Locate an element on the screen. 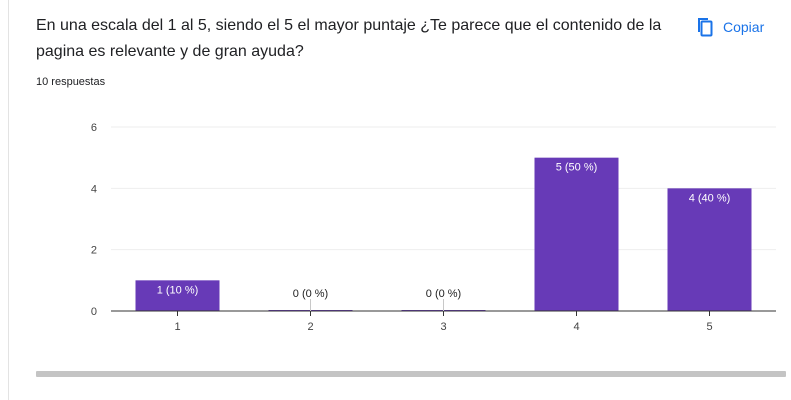 This screenshot has width=791, height=400. x-tick-label: 5 is located at coordinates (709, 327).